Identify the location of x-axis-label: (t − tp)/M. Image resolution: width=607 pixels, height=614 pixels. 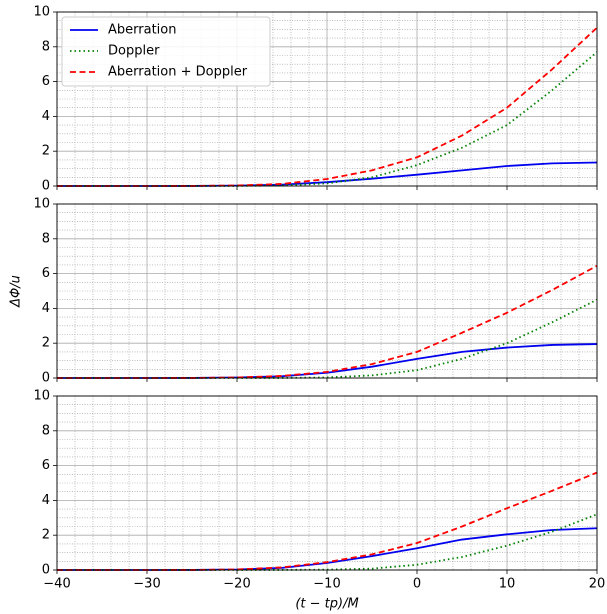
(326, 604).